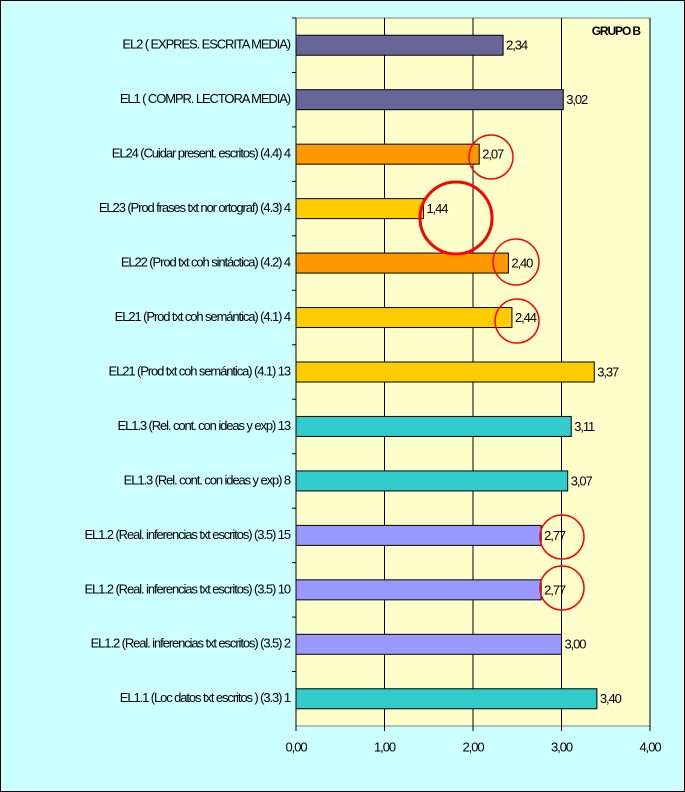 Image resolution: width=685 pixels, height=792 pixels. Describe the element at coordinates (522, 263) in the screenshot. I see `value-label: 2,40` at that location.